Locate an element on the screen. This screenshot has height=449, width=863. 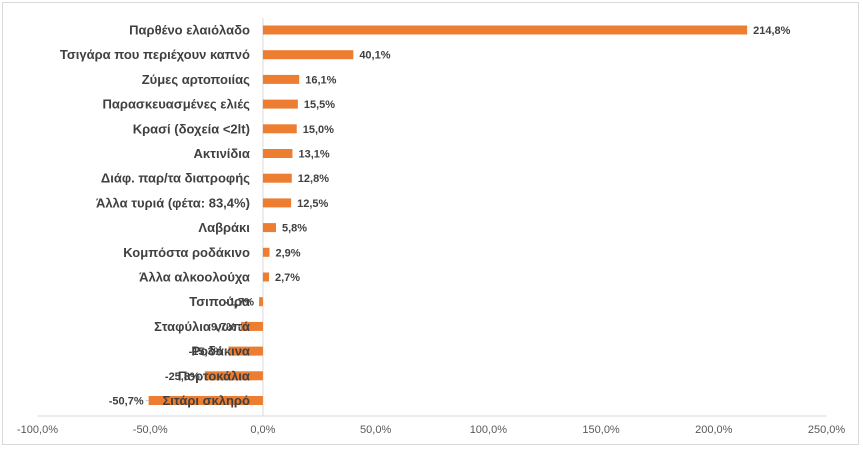
category-label: Τσιγάρα που περιέχουν καπνό is located at coordinates (155, 54).